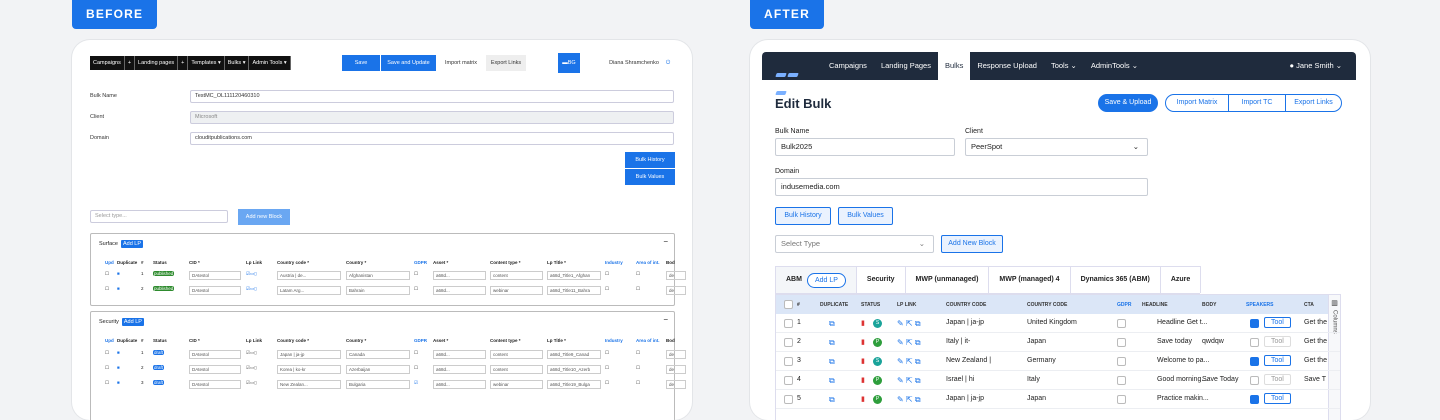  I want to click on save-button: Save, so click(361, 63).